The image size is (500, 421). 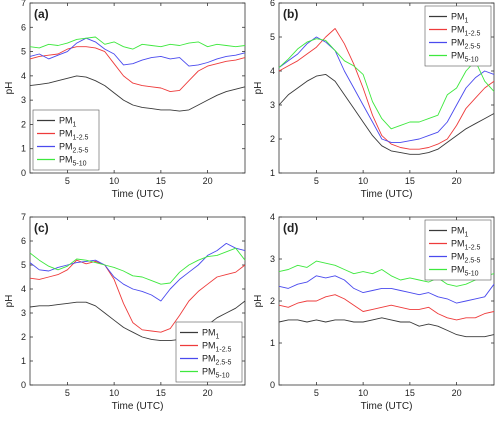 I want to click on panel-label: (a), so click(x=41, y=14).